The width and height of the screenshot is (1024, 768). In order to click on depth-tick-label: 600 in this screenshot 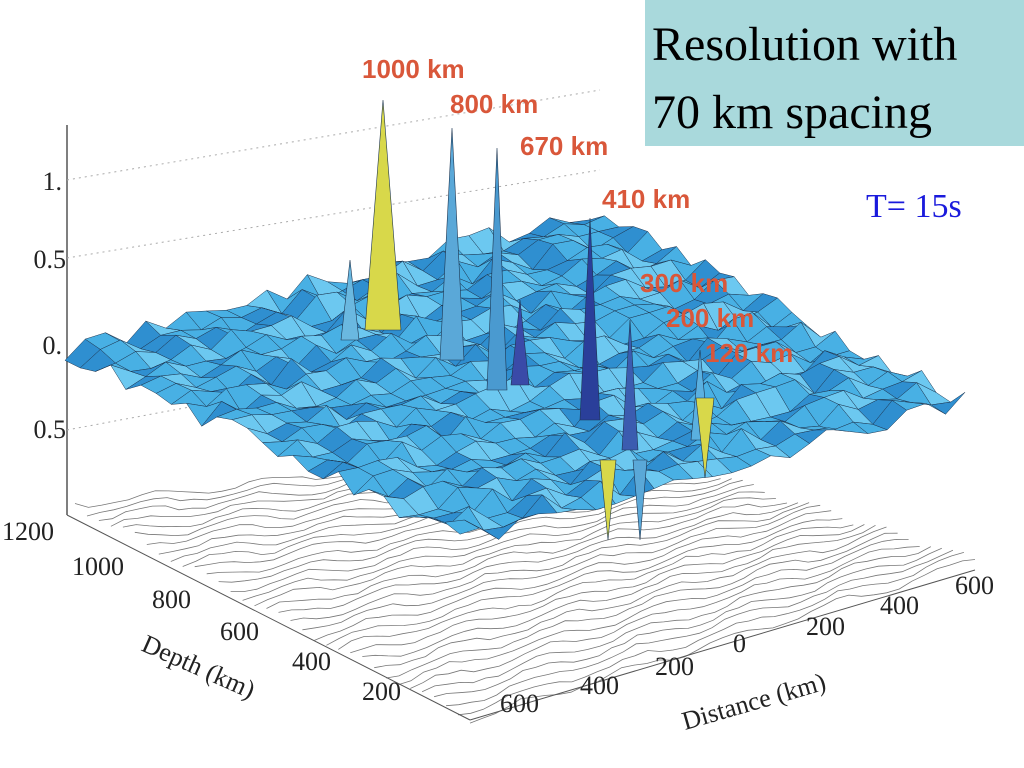, I will do `click(239, 631)`.